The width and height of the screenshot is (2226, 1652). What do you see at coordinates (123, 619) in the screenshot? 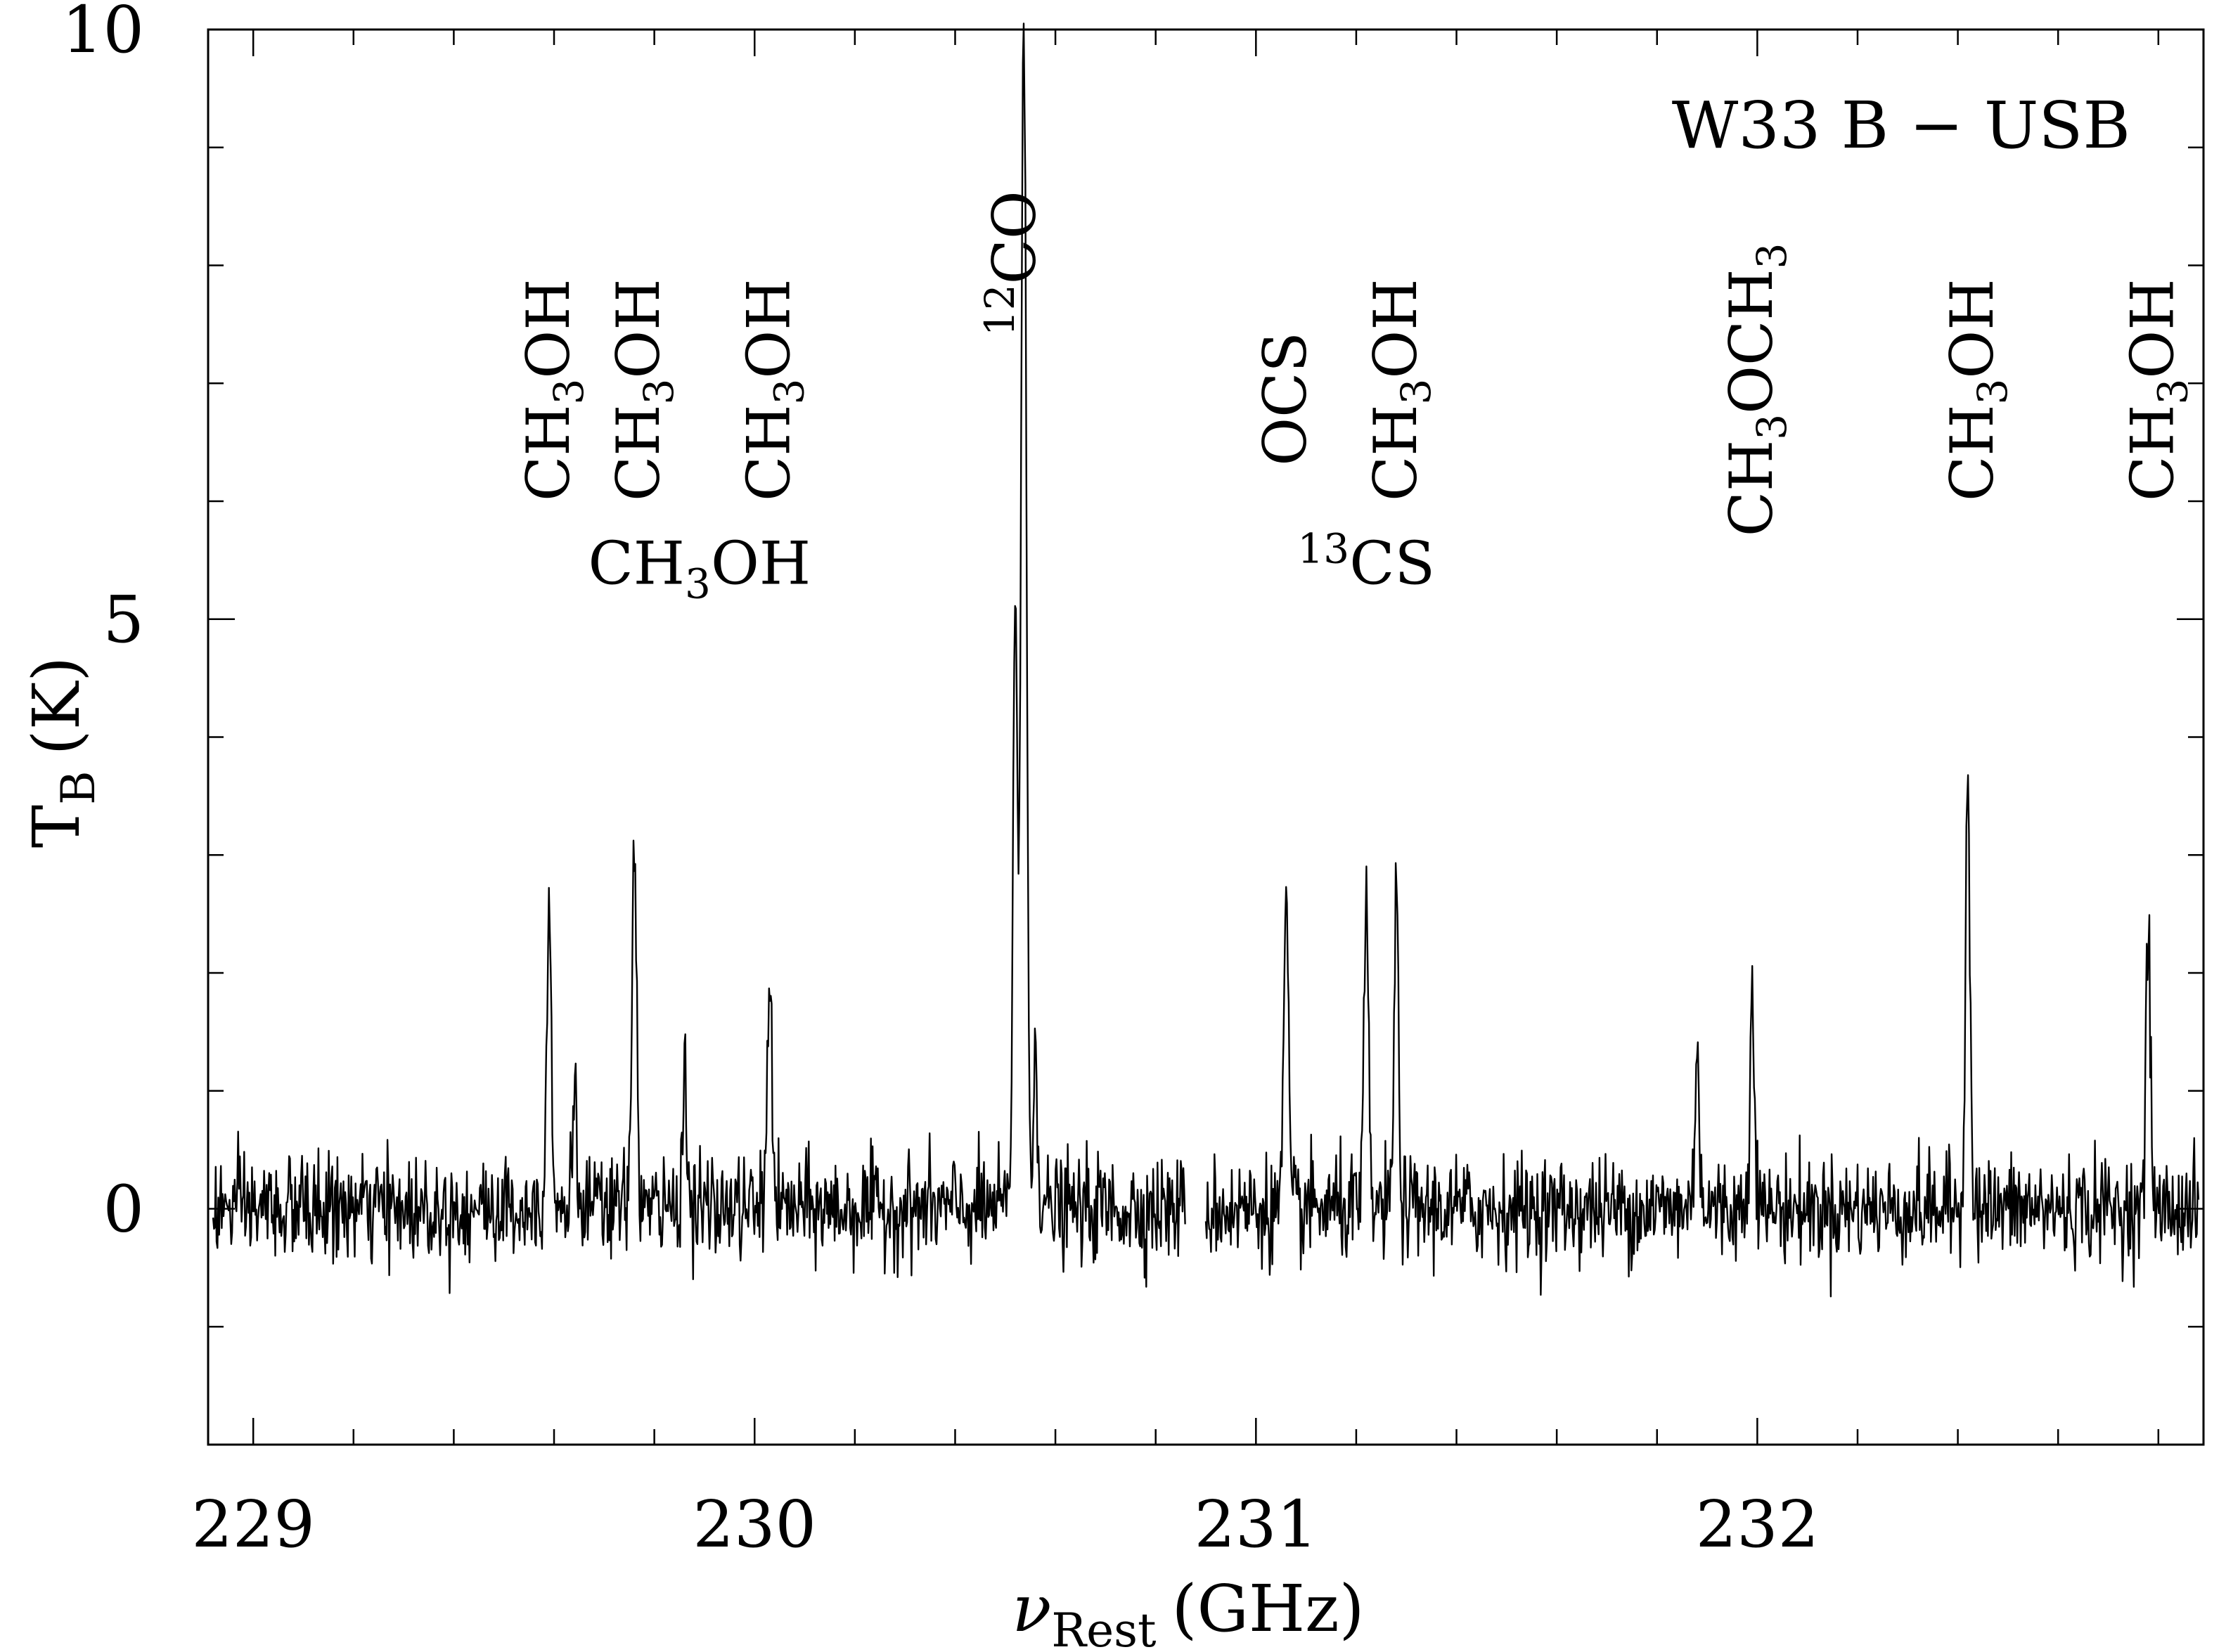
I see `y-tick-label: 5` at bounding box center [123, 619].